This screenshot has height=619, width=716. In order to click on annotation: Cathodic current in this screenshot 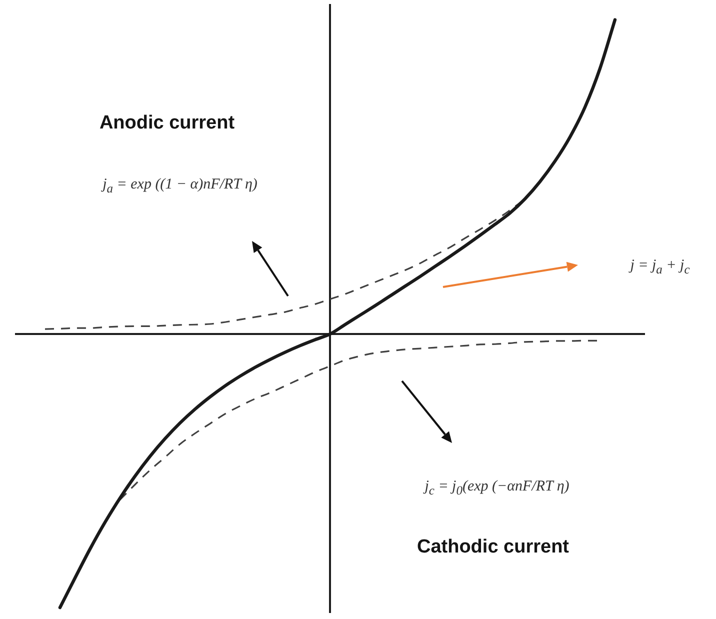, I will do `click(493, 548)`.